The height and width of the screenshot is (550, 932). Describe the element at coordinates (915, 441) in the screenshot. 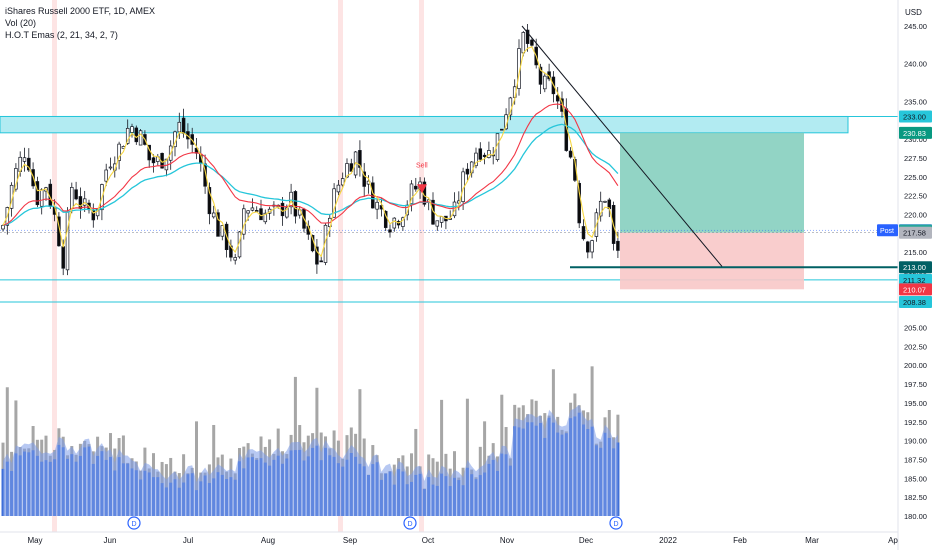

I see `price-tick-label: 190.00` at that location.